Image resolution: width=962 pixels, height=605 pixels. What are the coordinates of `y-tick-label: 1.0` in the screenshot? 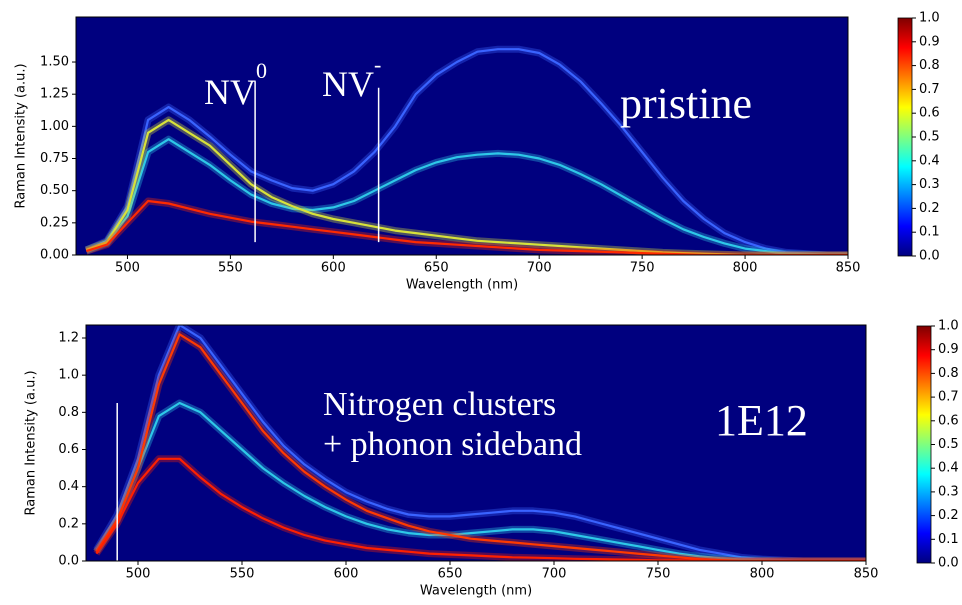 It's located at (68, 375).